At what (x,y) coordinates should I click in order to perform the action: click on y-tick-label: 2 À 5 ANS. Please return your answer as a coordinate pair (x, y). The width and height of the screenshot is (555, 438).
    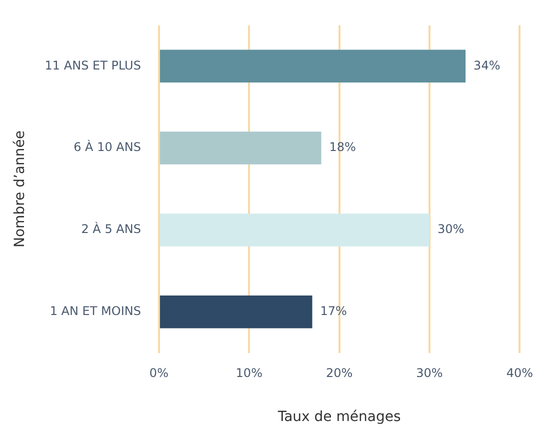
    Looking at the image, I should click on (111, 228).